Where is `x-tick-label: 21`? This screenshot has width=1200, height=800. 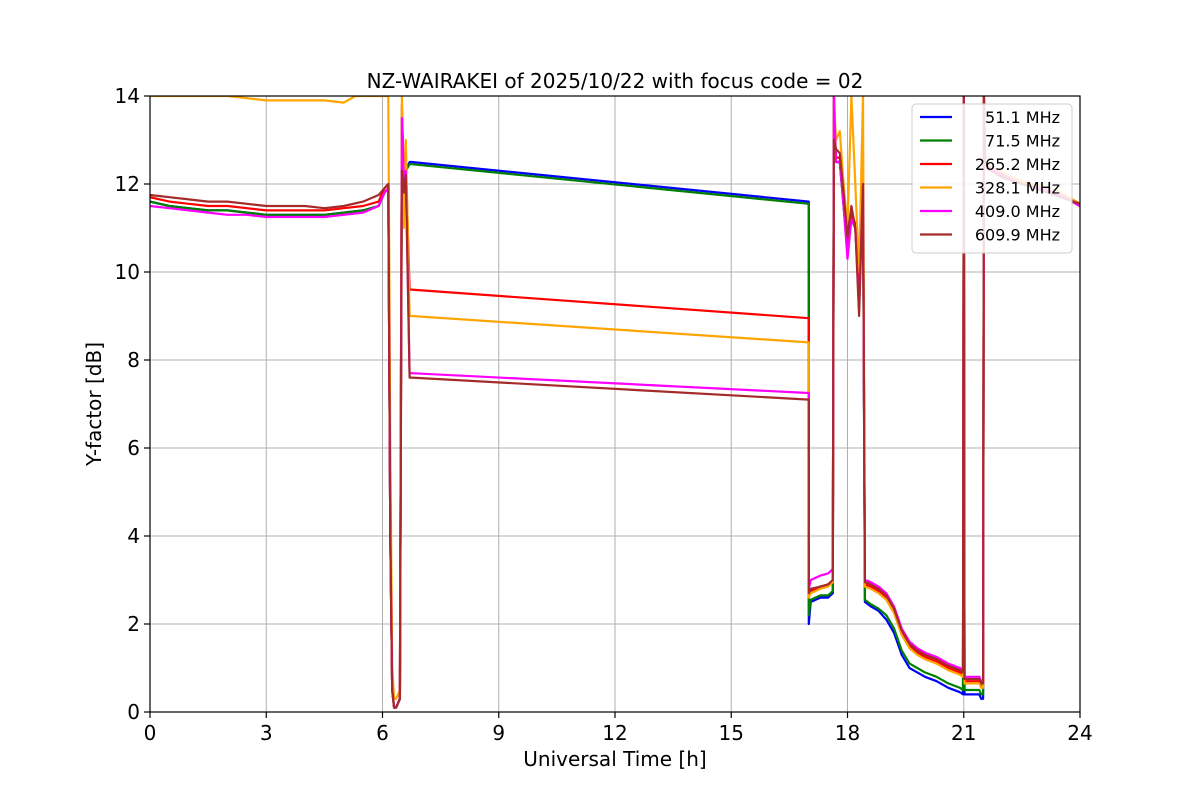
x-tick-label: 21 is located at coordinates (963, 733).